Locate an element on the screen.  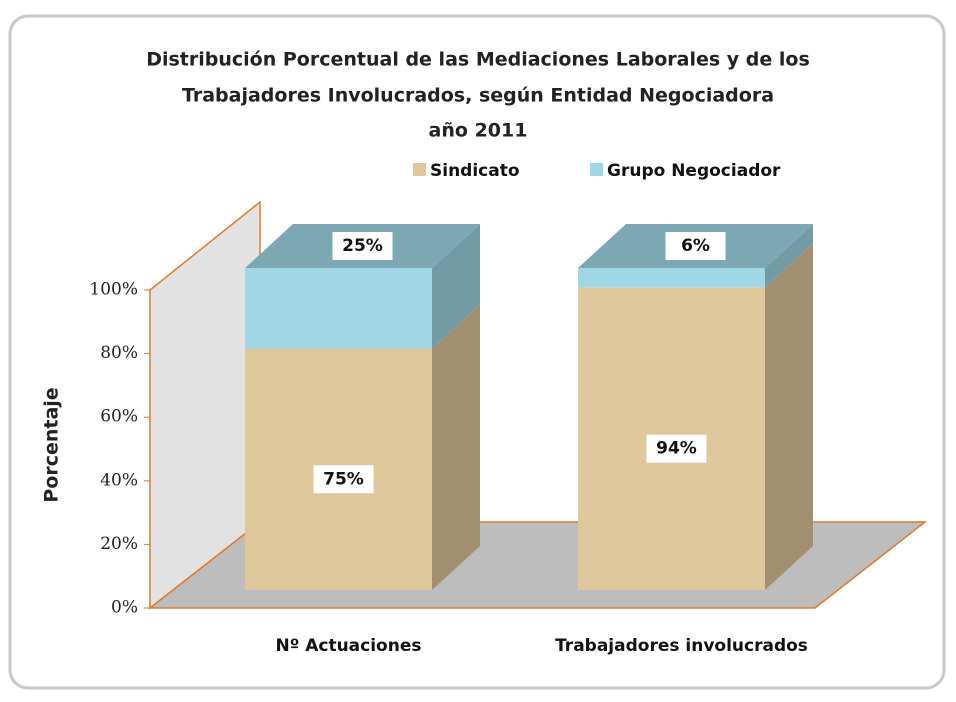
data-label: 75% is located at coordinates (343, 479).